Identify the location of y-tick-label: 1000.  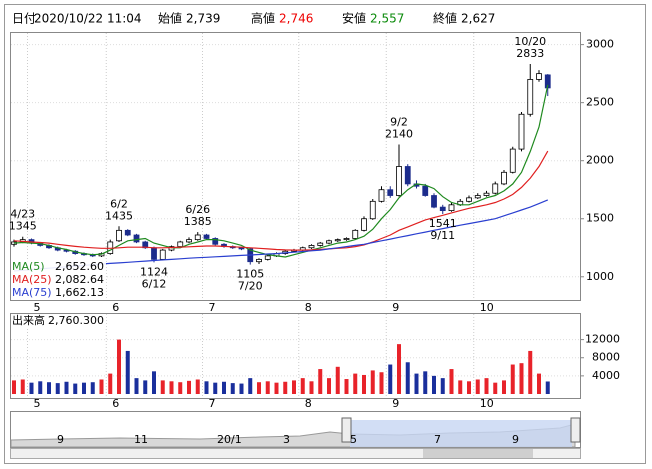
(600, 276).